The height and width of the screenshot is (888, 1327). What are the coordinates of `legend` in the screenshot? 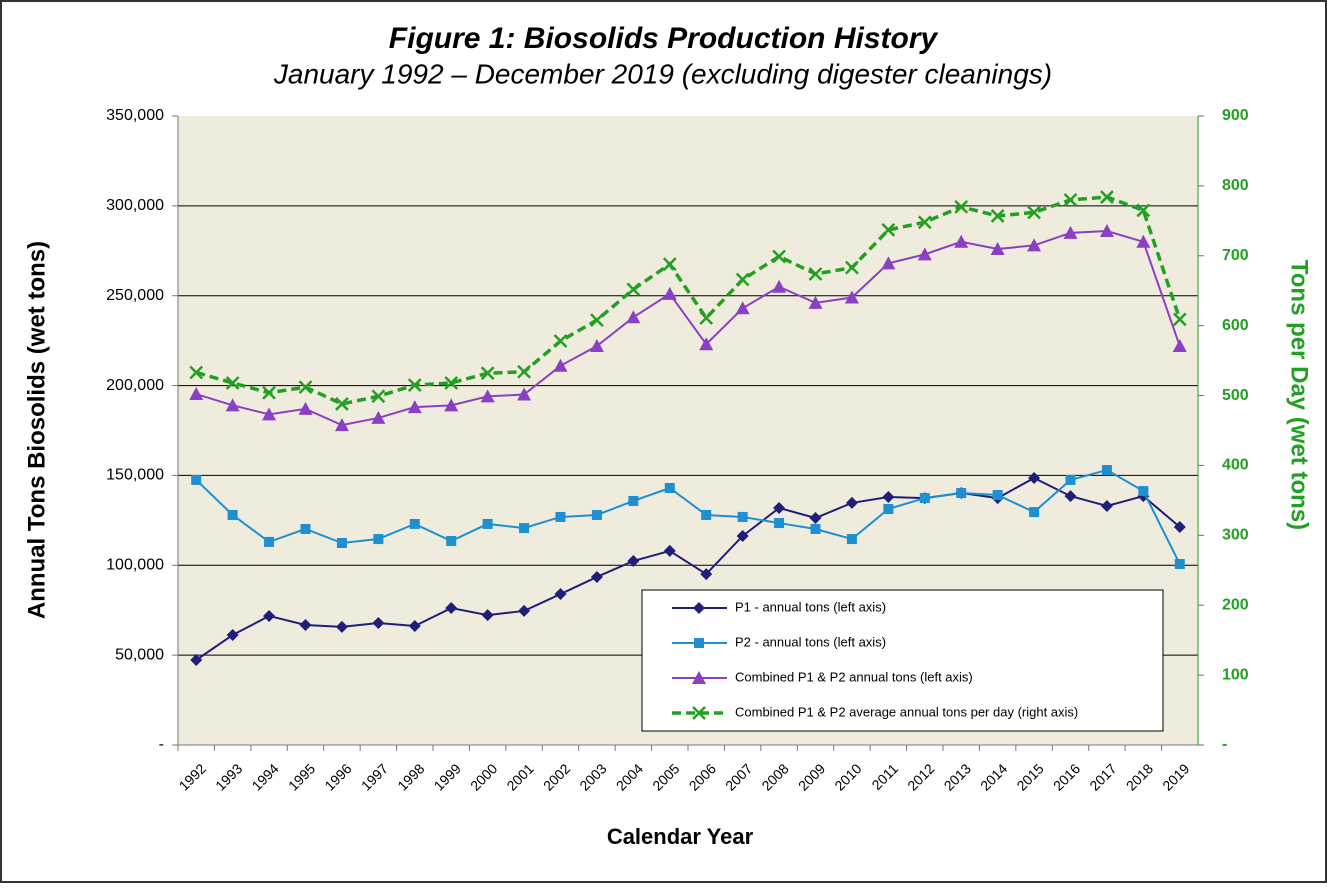 It's located at (902, 660).